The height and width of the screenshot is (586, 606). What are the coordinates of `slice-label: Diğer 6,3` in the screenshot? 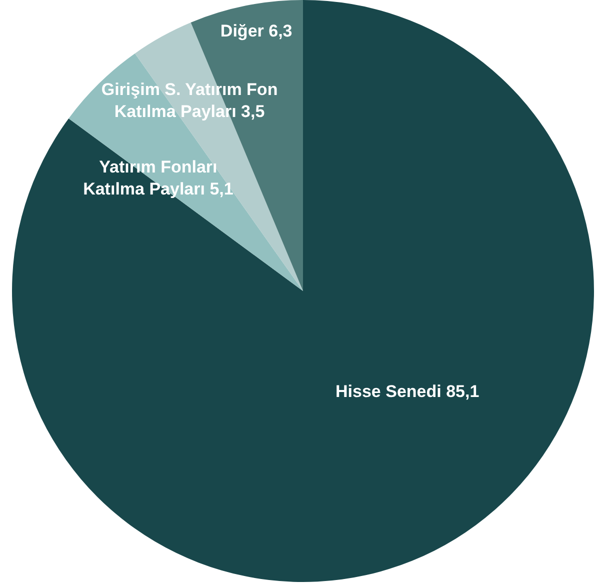 It's located at (256, 31).